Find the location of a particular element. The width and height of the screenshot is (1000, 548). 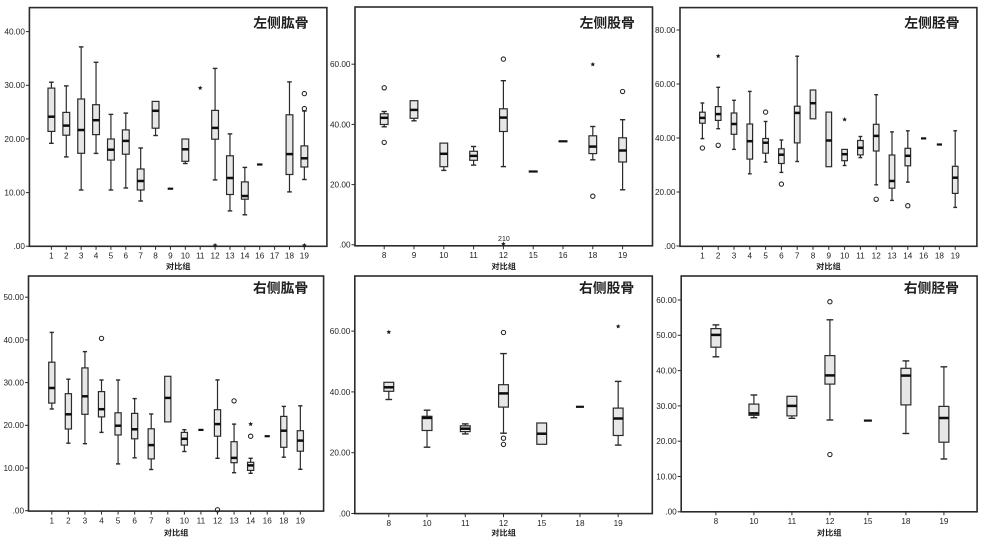

svg-text: 80.00 is located at coordinates (665, 30).